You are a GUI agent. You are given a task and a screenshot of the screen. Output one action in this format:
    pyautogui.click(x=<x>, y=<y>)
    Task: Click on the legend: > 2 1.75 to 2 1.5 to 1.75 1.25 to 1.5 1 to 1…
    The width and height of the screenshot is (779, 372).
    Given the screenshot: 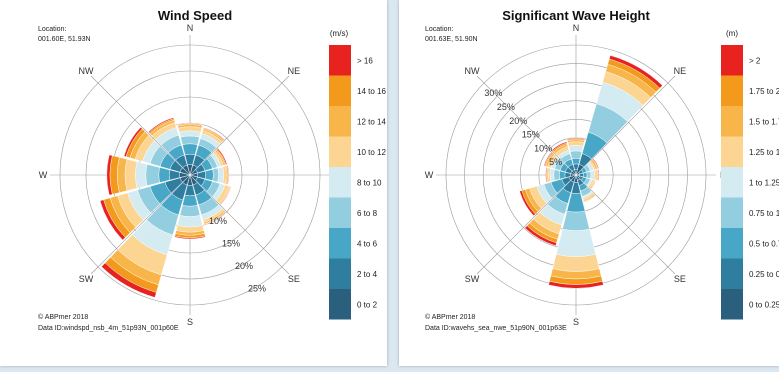 What is the action you would take?
    pyautogui.click(x=750, y=182)
    